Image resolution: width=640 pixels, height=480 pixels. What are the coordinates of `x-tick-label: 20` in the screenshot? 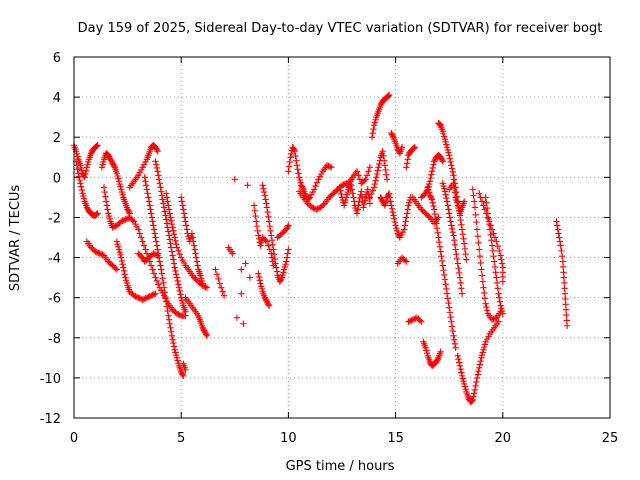 It's located at (503, 438).